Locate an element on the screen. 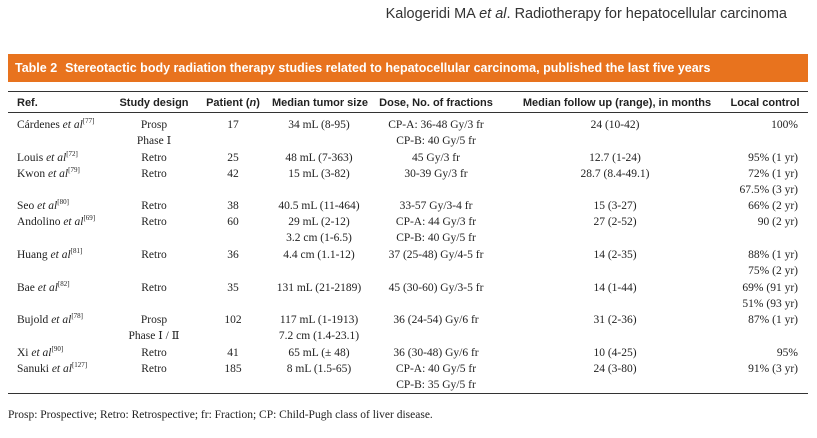  cell-local-control: 90 (2 yr) is located at coordinates (777, 222).